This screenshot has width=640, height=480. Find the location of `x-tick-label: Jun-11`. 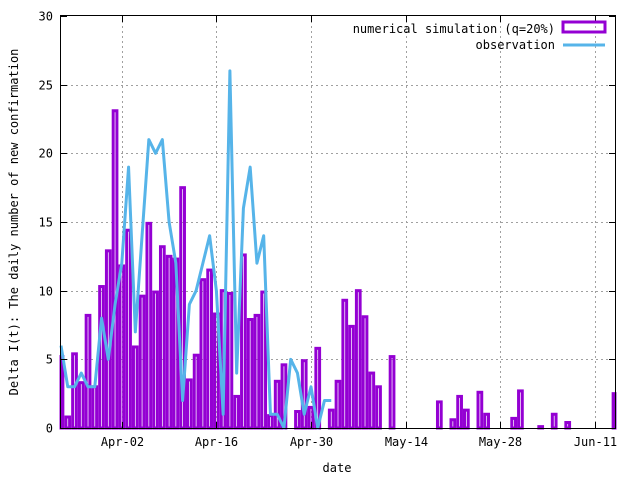

x-tick-label: Jun-11 is located at coordinates (595, 442).